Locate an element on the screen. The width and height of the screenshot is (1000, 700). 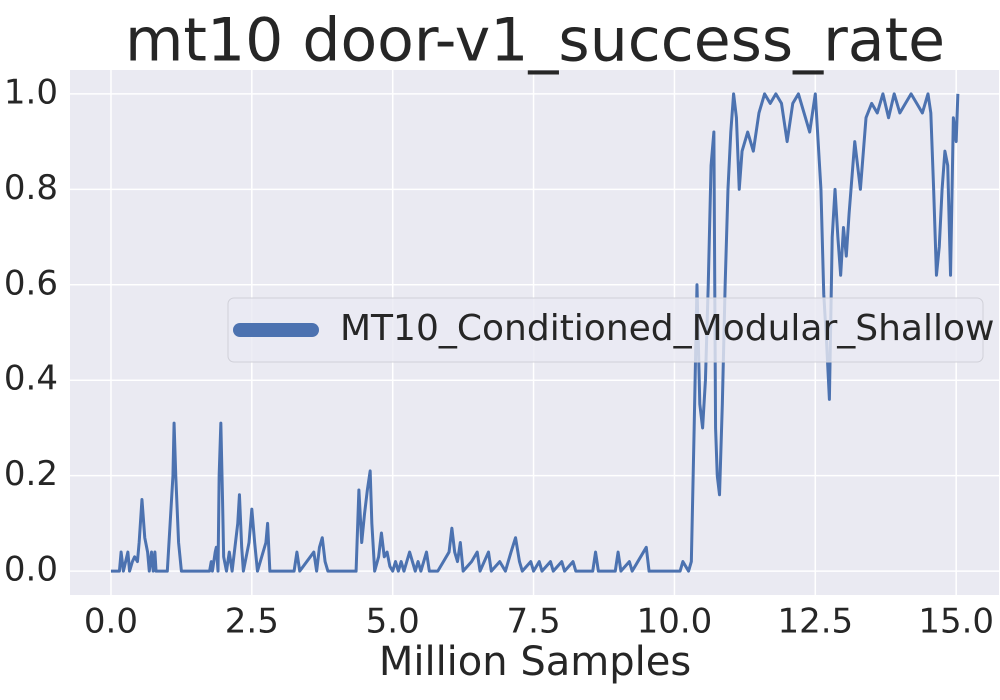
x-tick-label: 7.5 is located at coordinates (534, 622).